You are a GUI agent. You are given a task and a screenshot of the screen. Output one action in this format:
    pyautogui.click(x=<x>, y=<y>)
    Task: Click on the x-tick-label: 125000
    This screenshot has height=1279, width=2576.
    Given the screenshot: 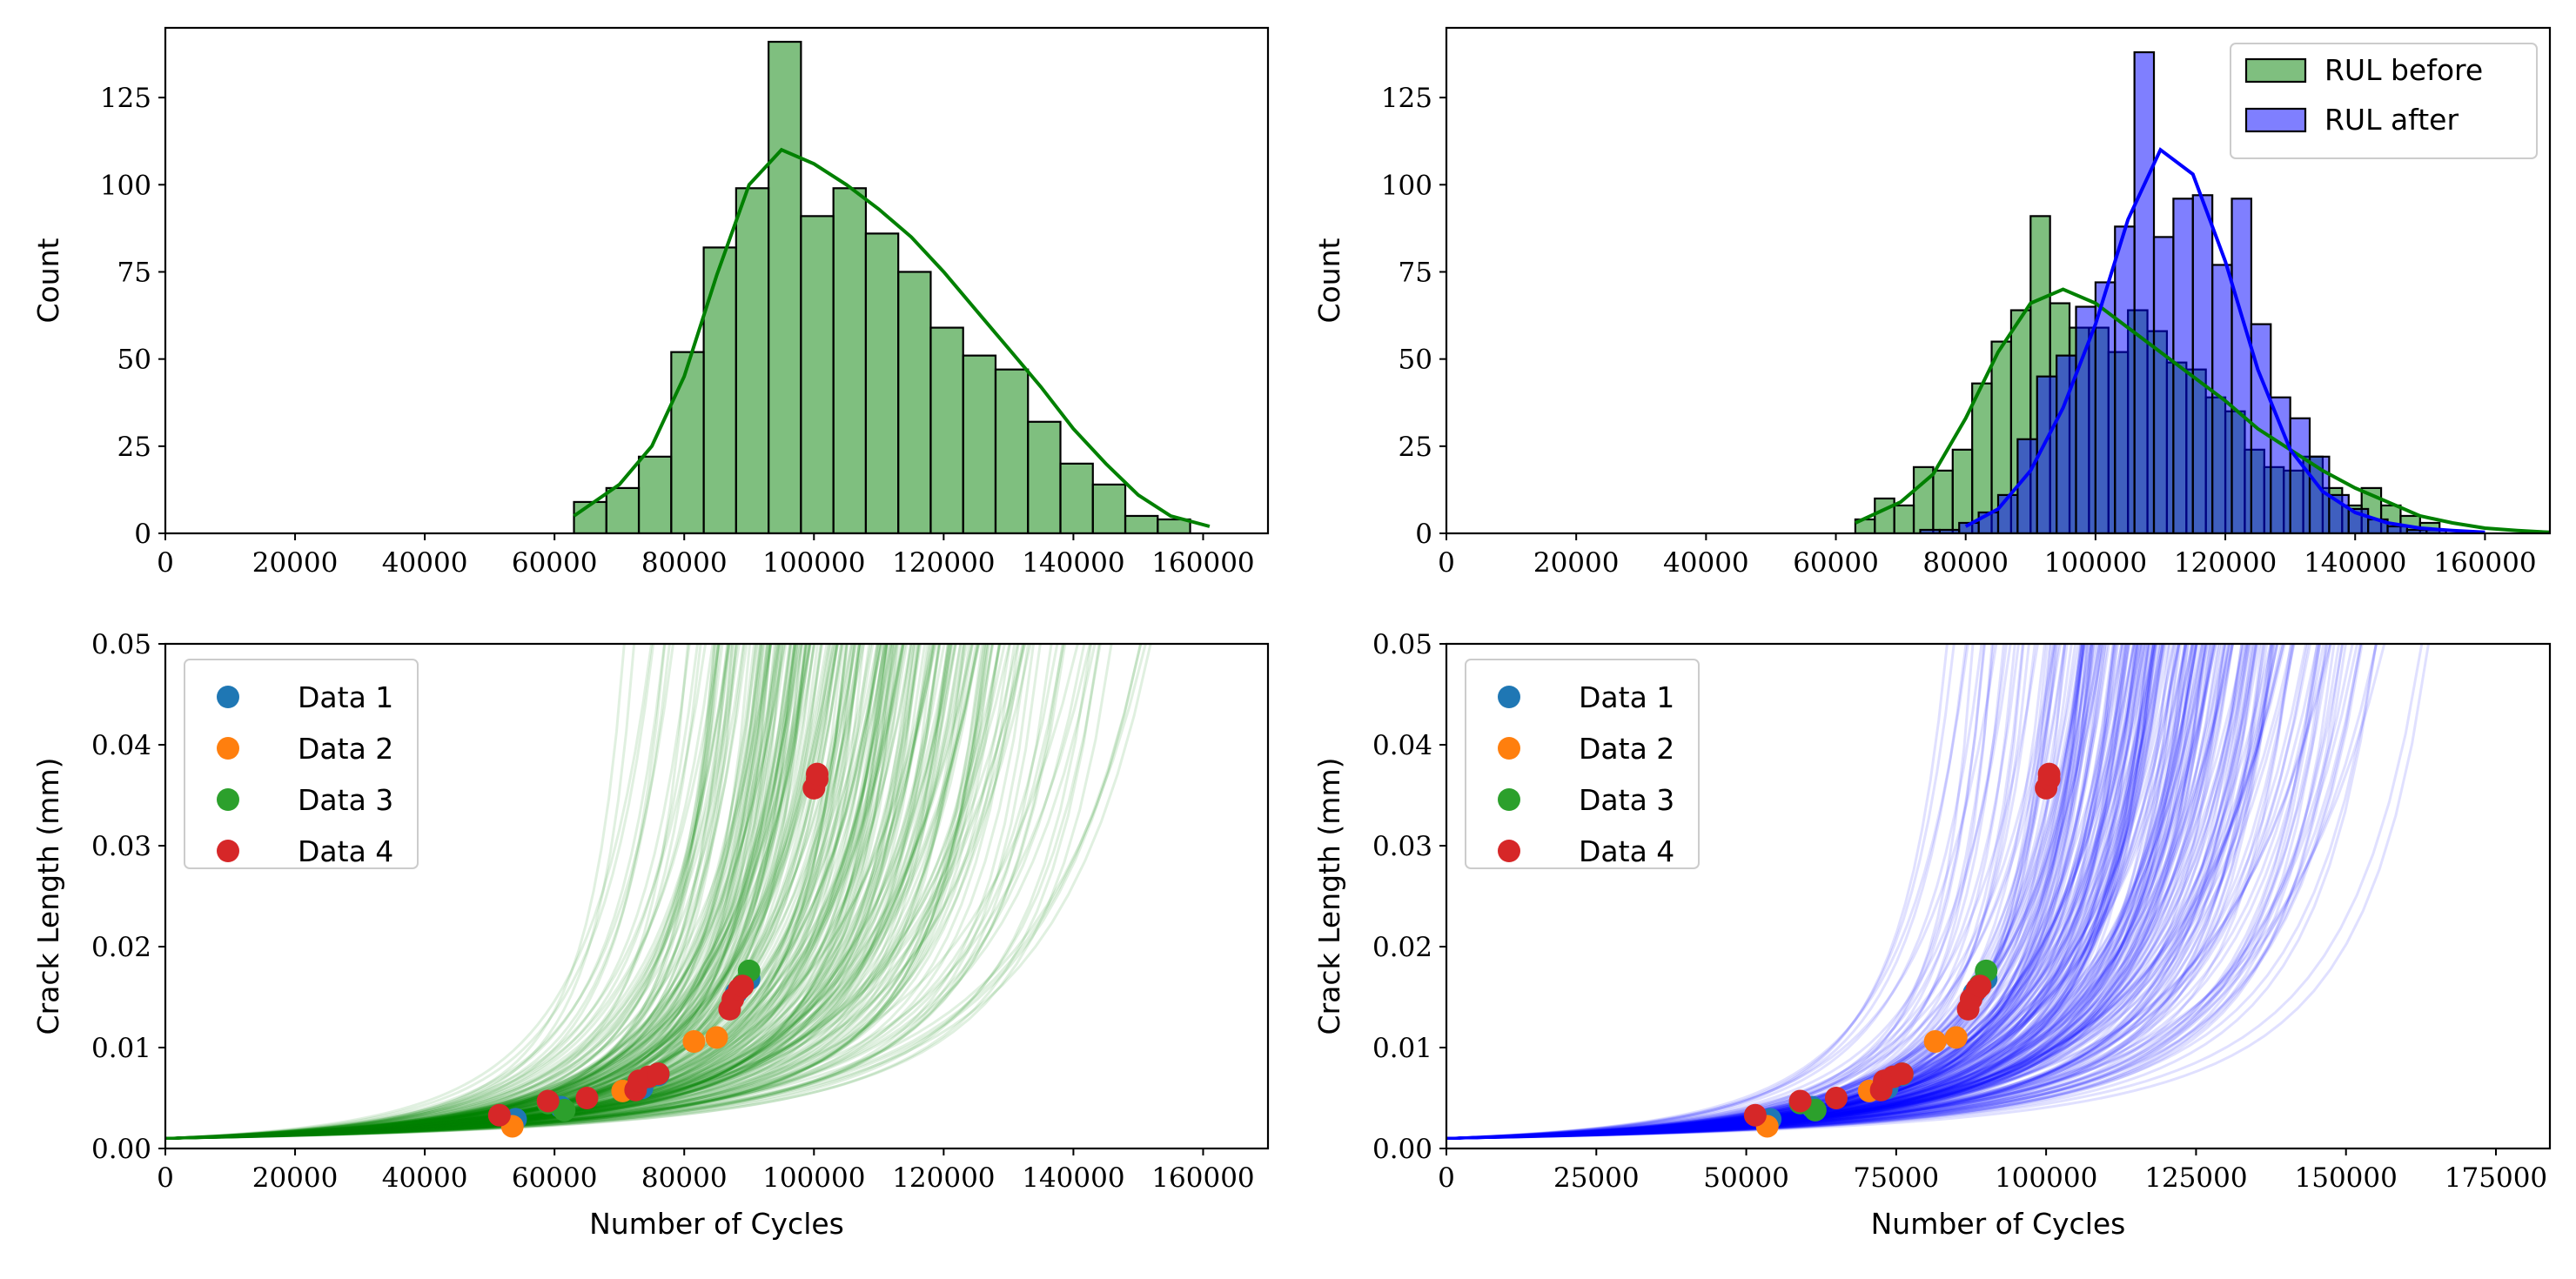 What is the action you would take?
    pyautogui.click(x=2195, y=1178)
    